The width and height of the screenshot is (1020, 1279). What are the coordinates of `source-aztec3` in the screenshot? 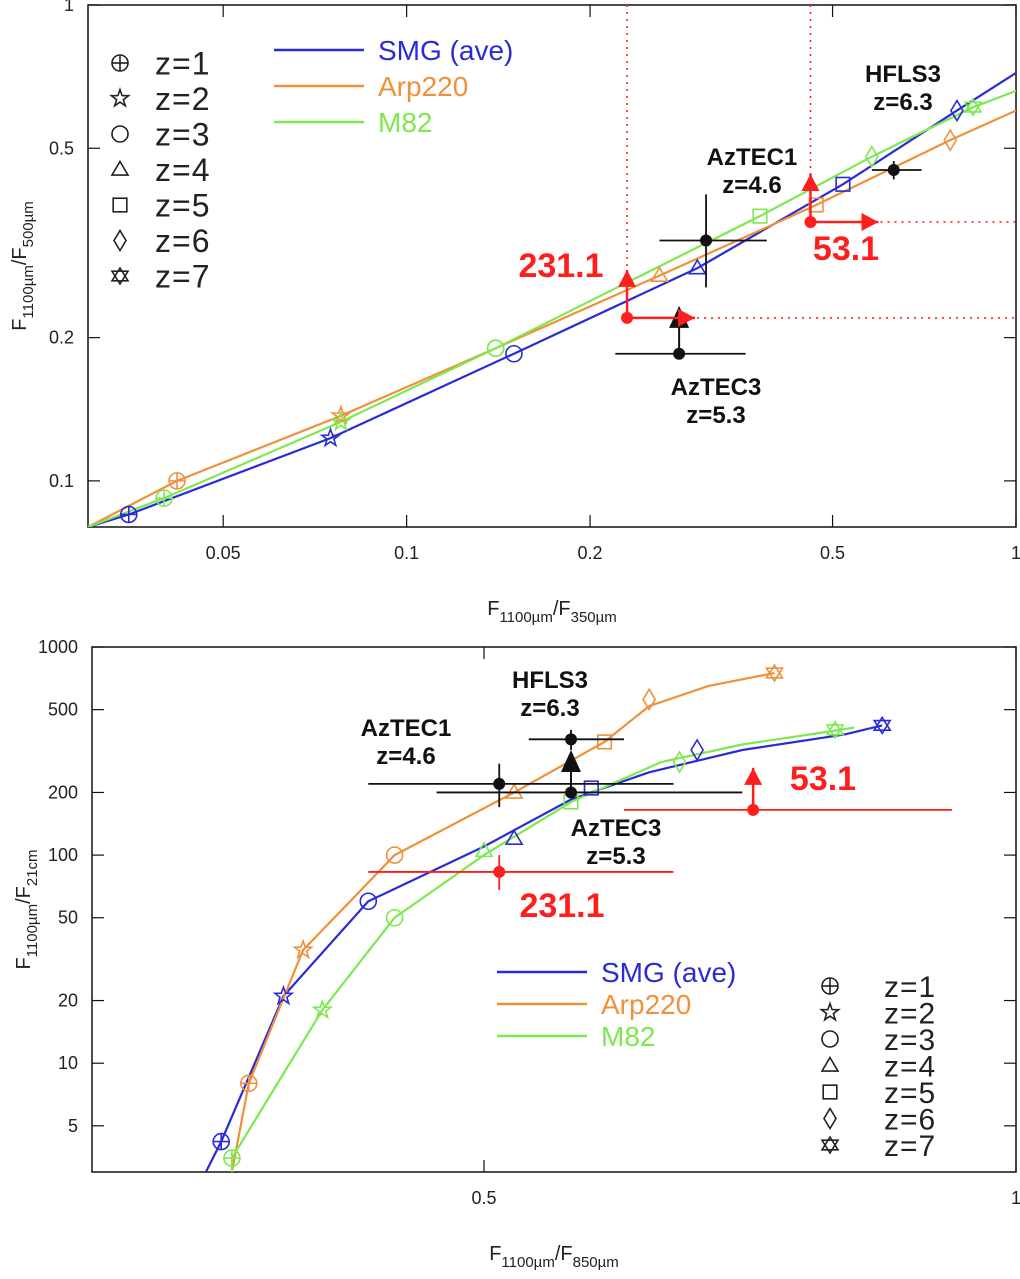 It's located at (589, 774).